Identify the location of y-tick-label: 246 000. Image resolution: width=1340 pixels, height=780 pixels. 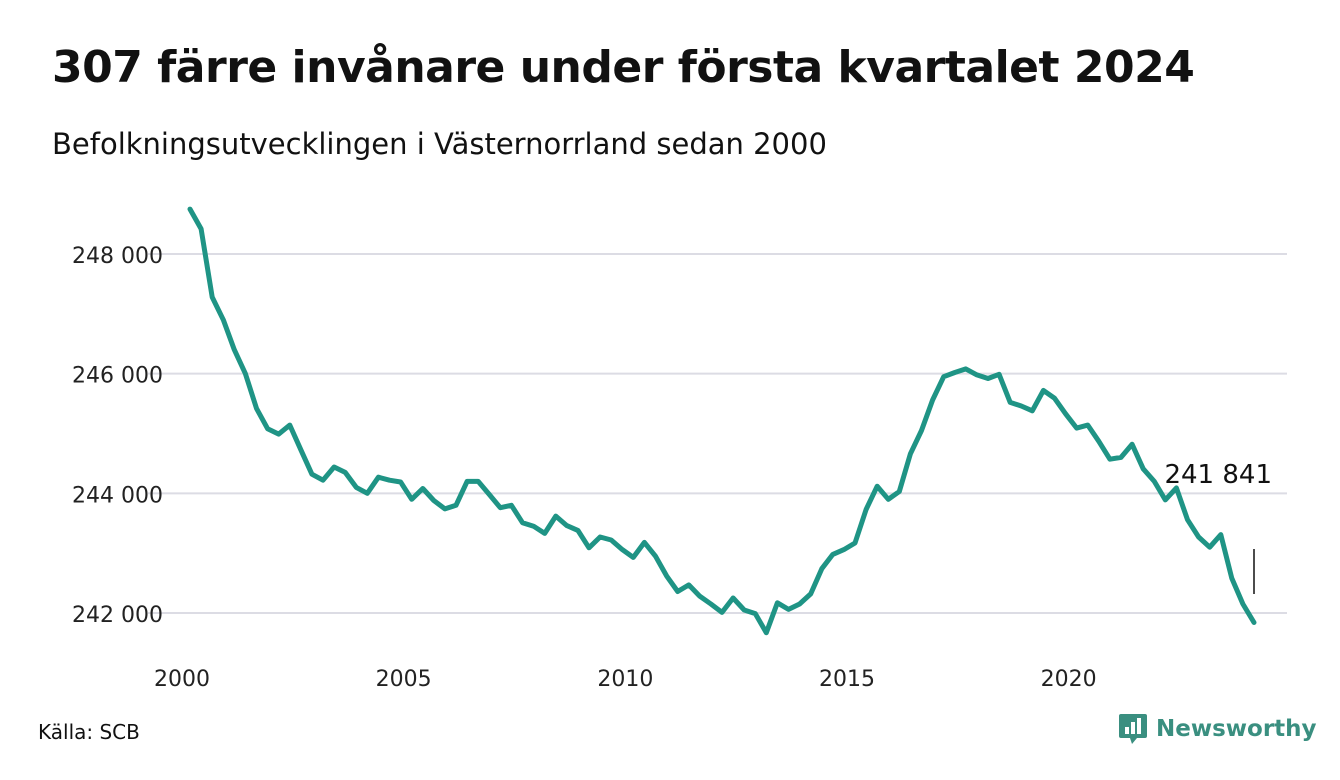
(117, 376).